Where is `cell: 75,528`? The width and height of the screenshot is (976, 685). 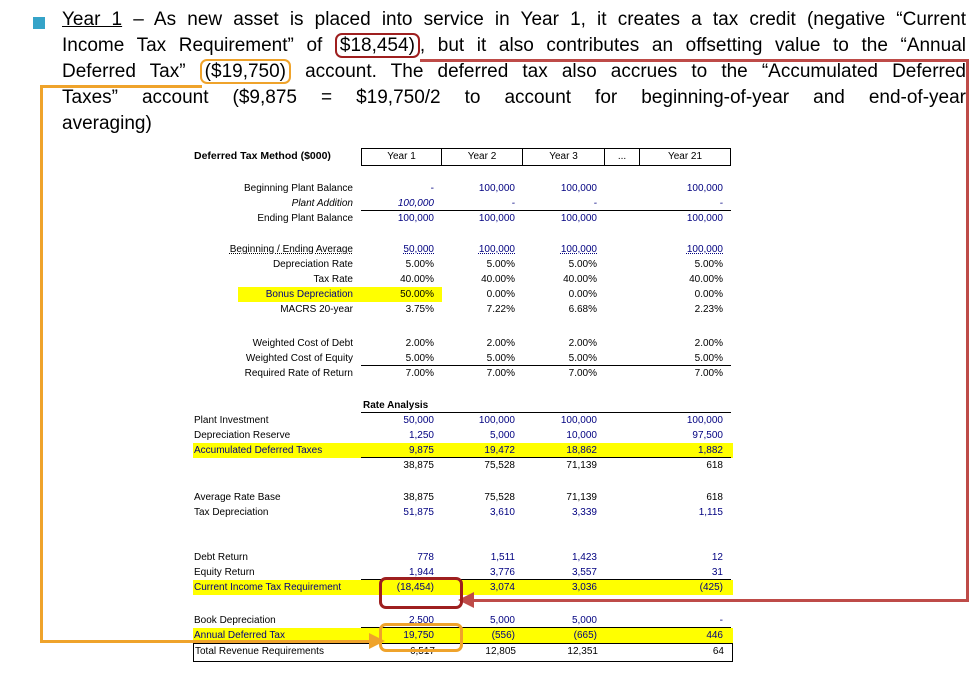
cell: 75,528 is located at coordinates (499, 465).